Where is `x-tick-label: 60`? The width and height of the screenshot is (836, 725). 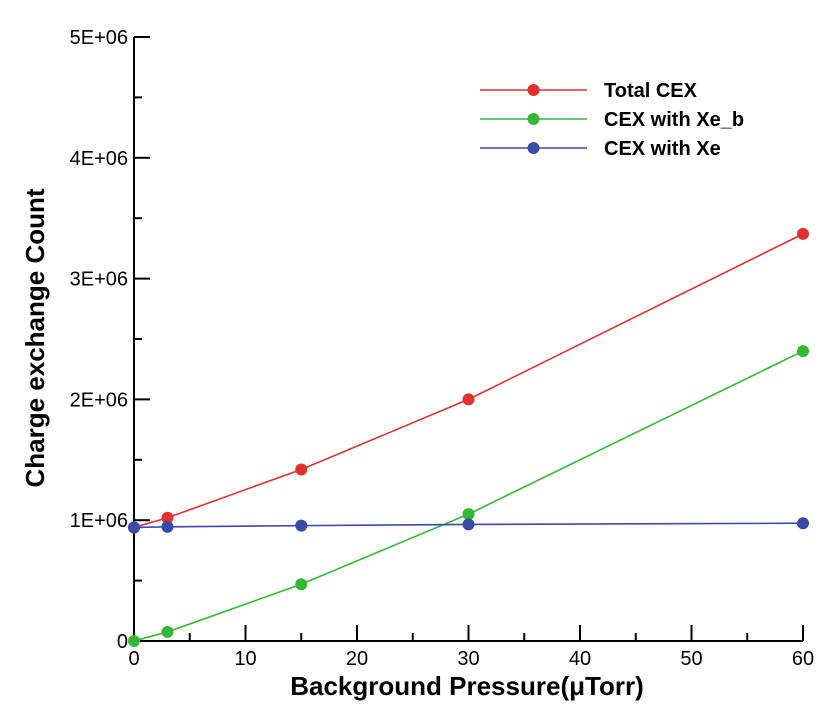
x-tick-label: 60 is located at coordinates (803, 659).